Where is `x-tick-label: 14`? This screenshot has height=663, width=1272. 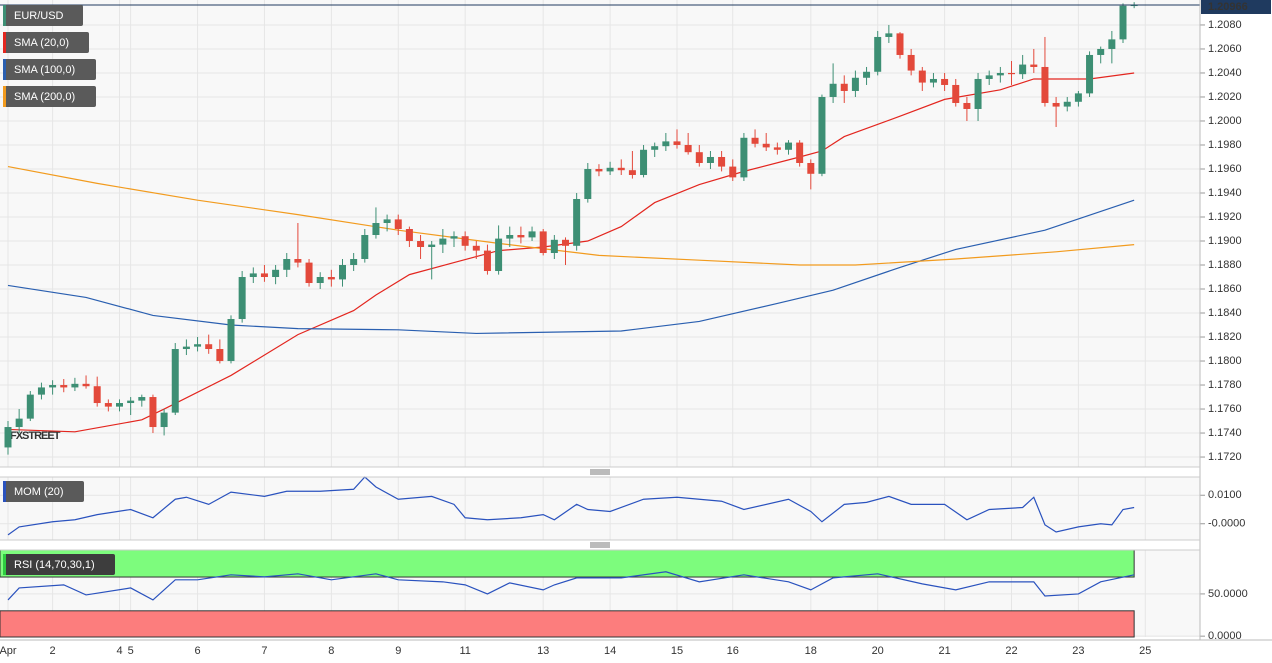 x-tick-label: 14 is located at coordinates (610, 651).